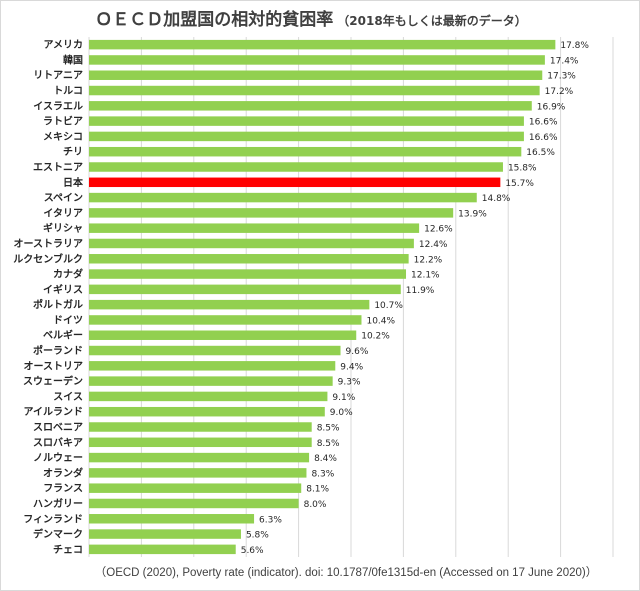 This screenshot has width=640, height=591. I want to click on category-label: ポルトガル, so click(58, 304).